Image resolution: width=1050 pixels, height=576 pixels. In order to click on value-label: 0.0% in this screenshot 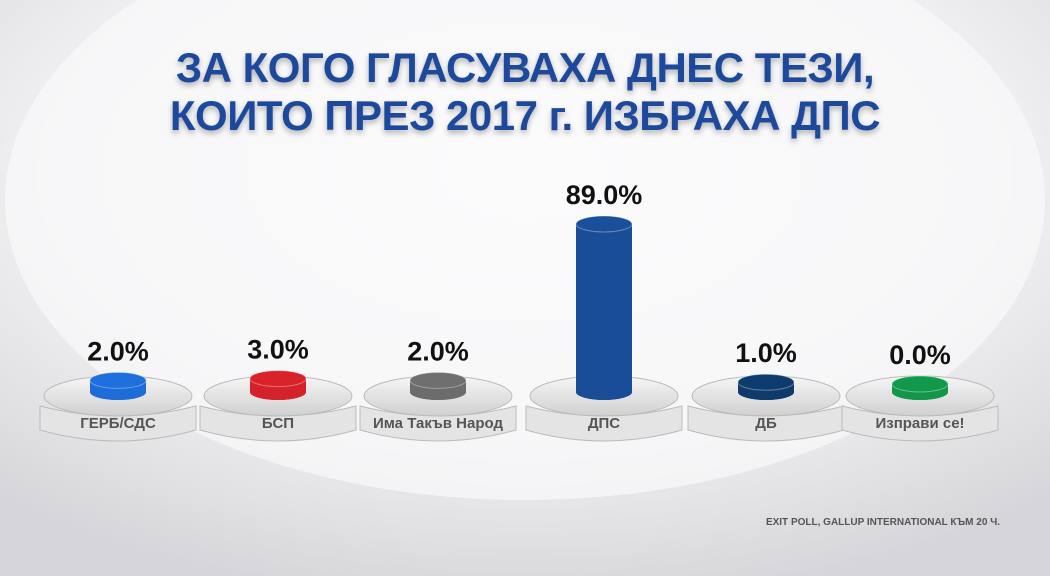, I will do `click(920, 355)`.